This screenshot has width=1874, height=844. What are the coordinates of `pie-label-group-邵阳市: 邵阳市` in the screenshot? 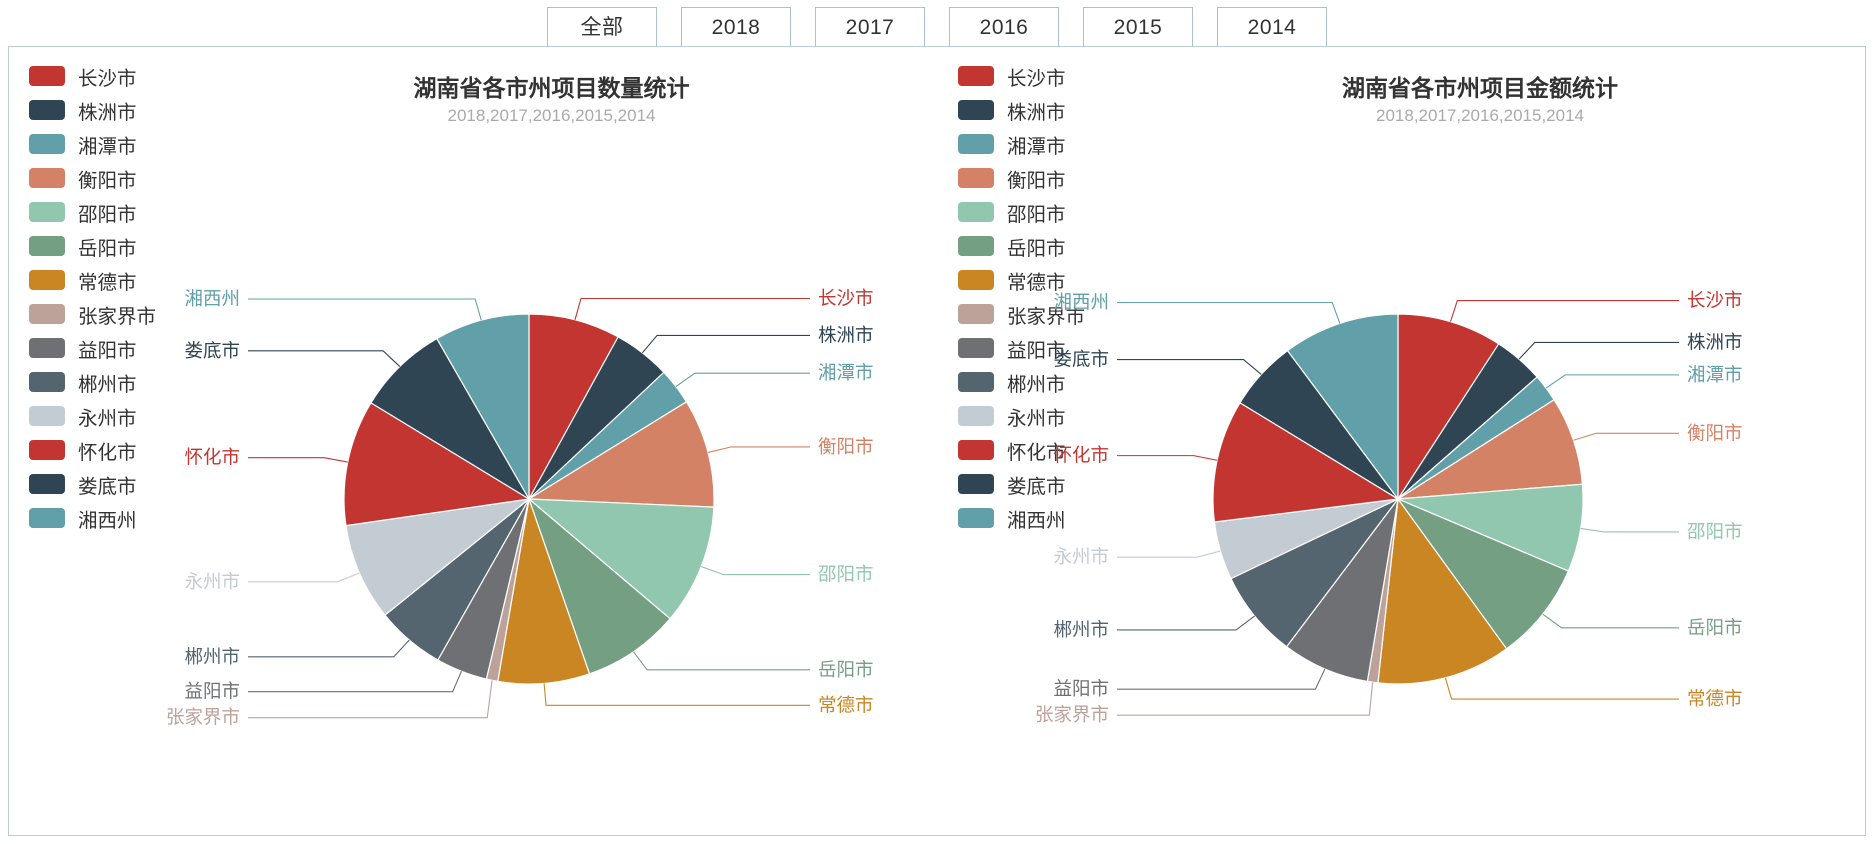 It's located at (787, 574).